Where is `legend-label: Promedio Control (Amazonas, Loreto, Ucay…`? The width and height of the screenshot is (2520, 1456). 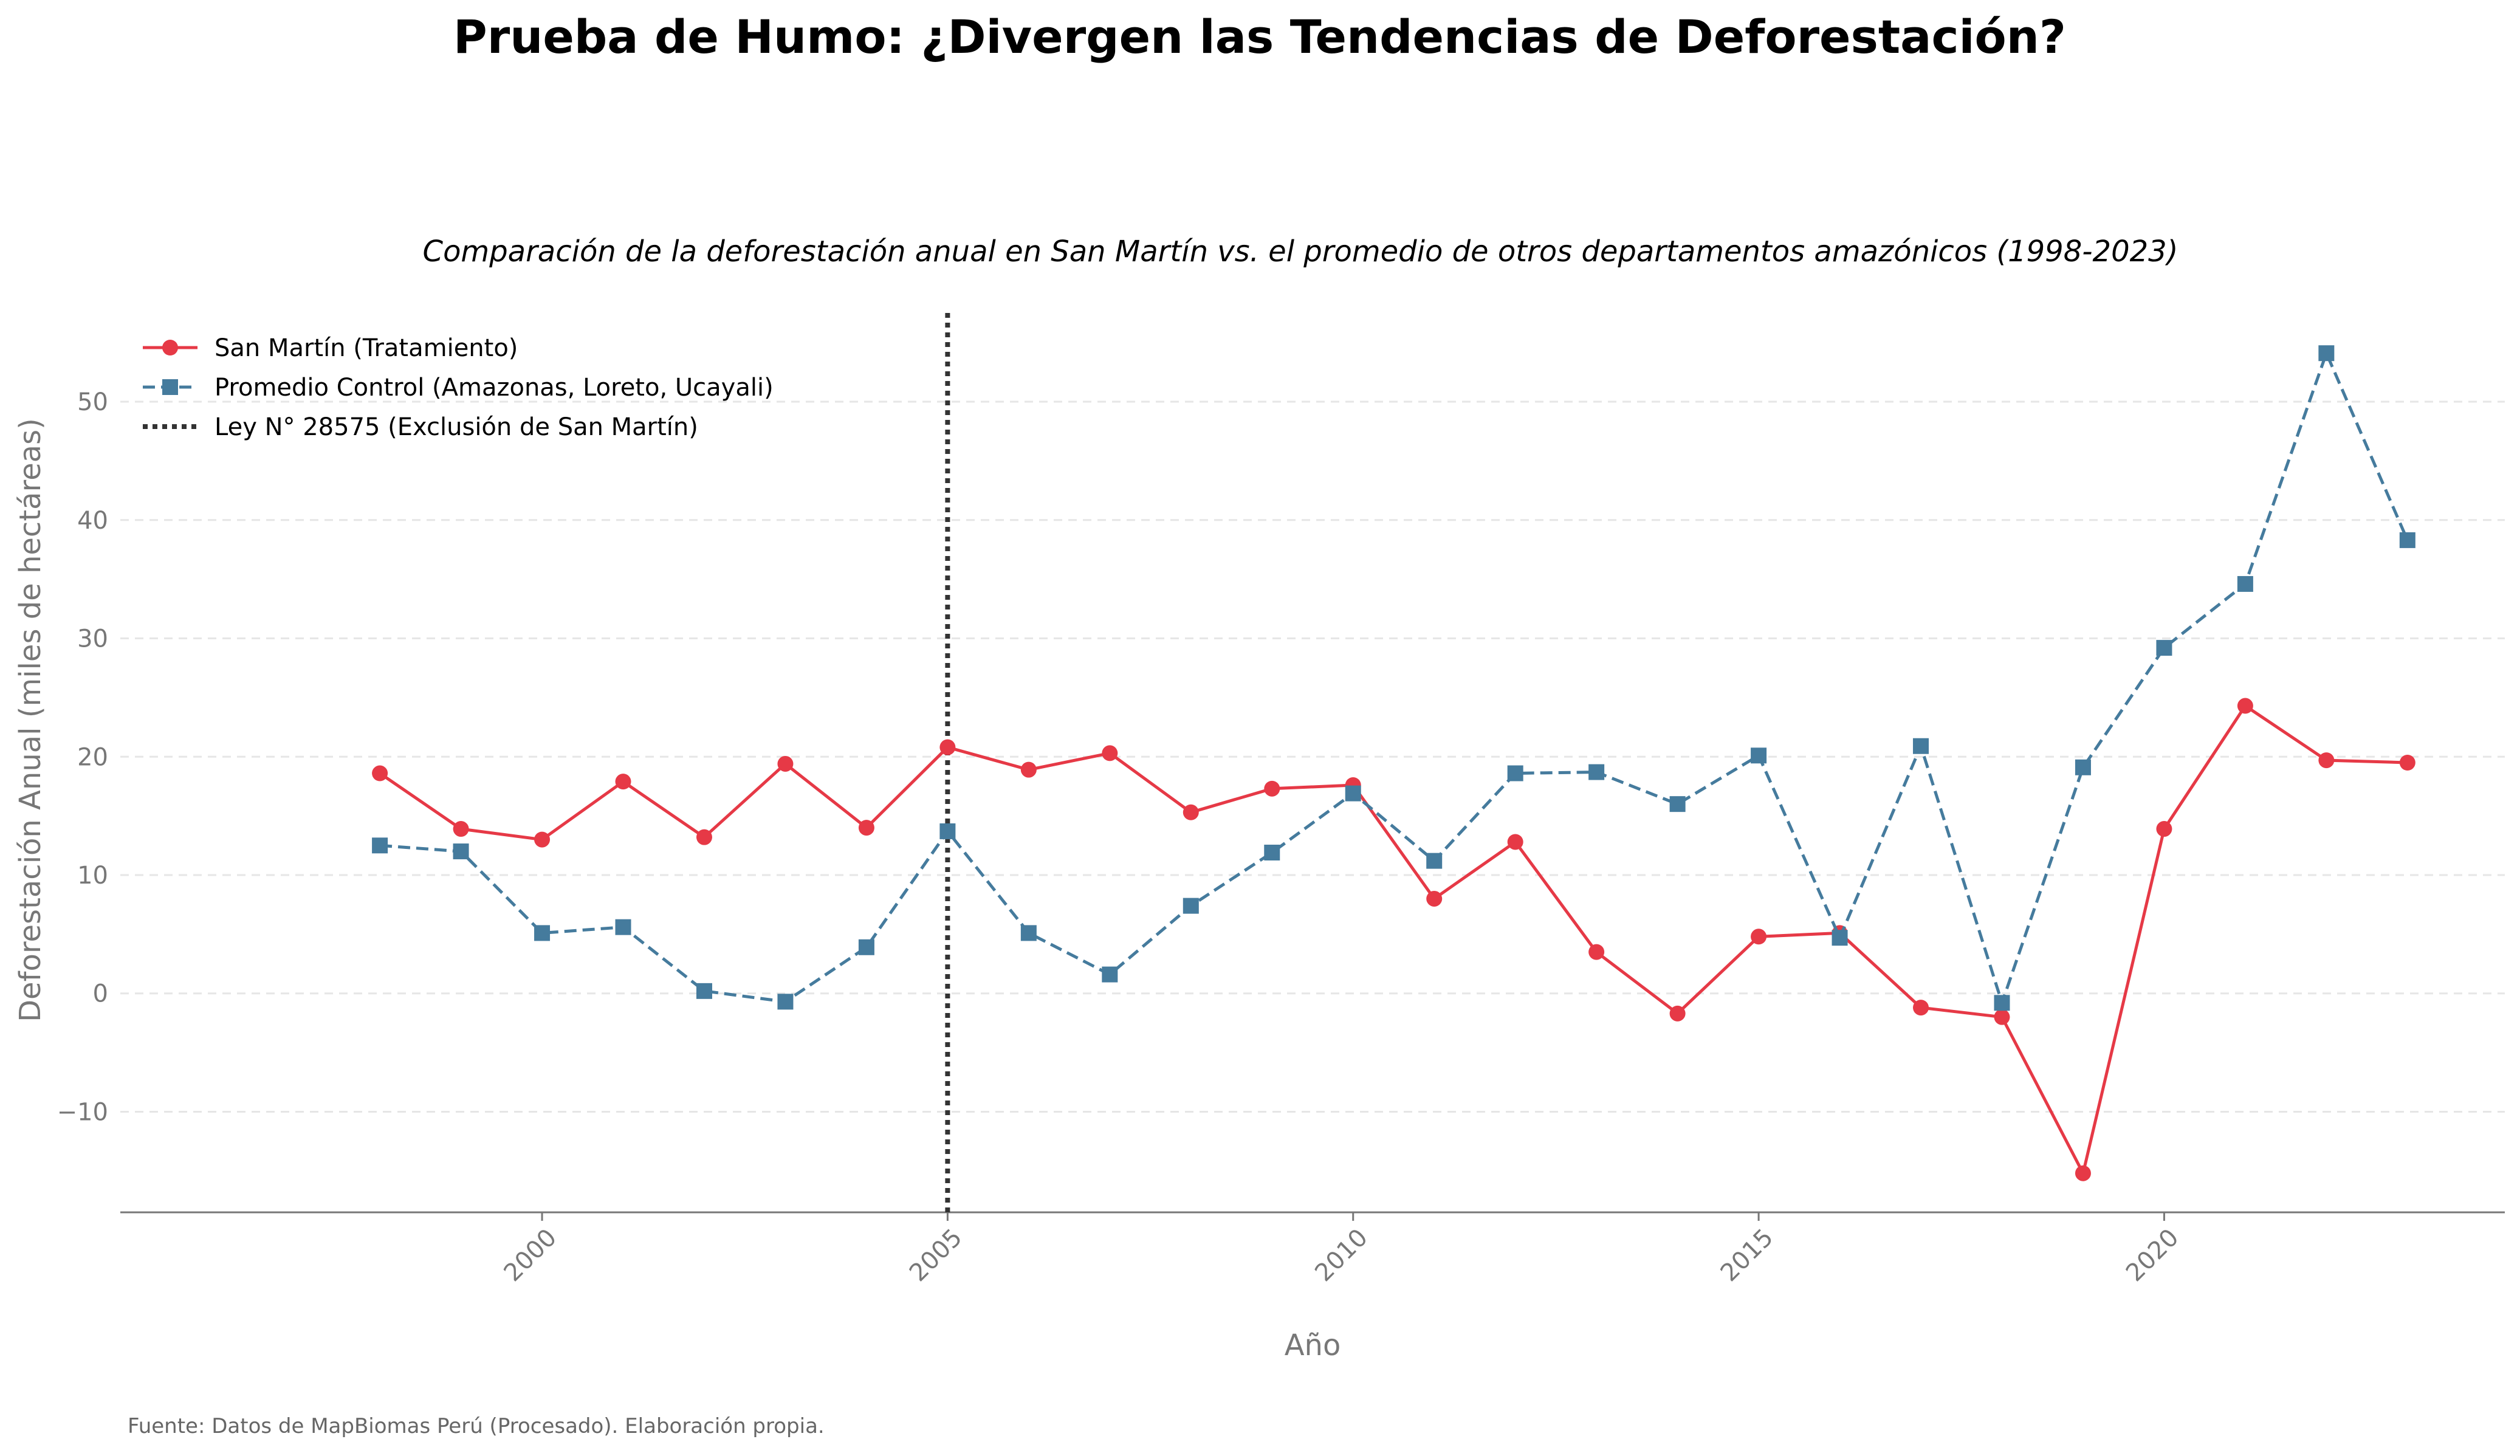 legend-label: Promedio Control (Amazonas, Loreto, Ucay… is located at coordinates (494, 388).